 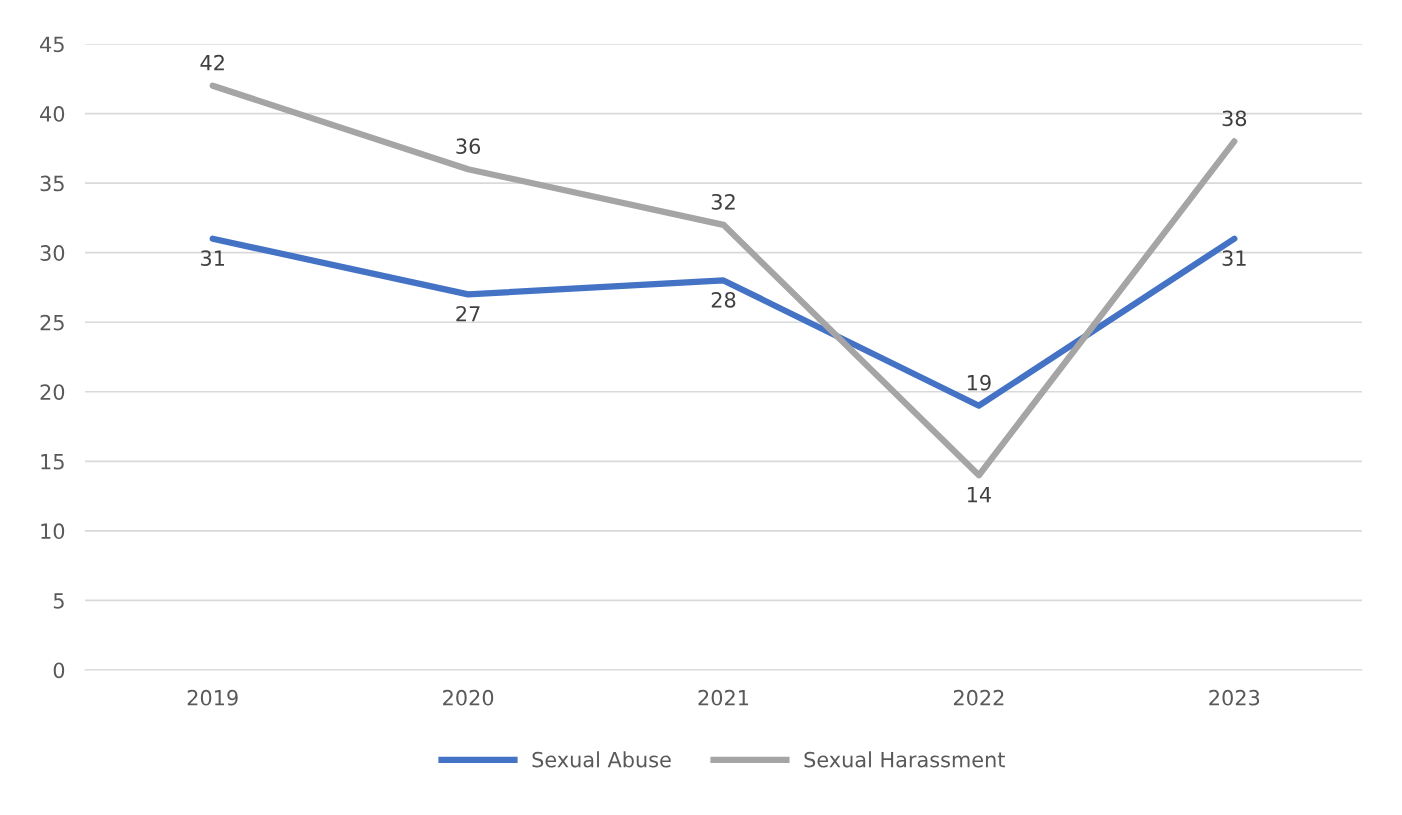 What do you see at coordinates (53, 531) in the screenshot?
I see `y-tick-label: 10` at bounding box center [53, 531].